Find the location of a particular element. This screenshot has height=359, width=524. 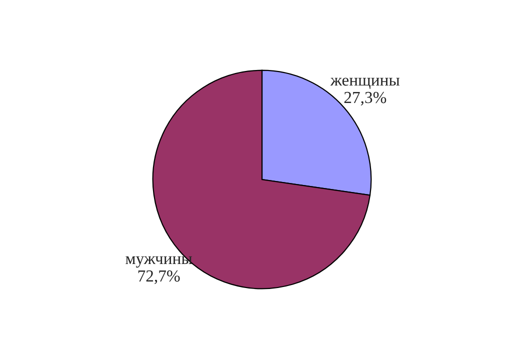

data-label: 27,3% is located at coordinates (365, 99).